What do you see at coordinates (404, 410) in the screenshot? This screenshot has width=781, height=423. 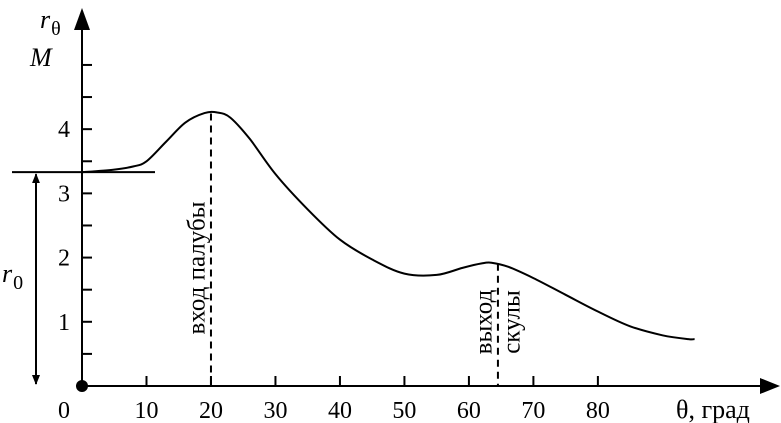 I see `x-tick-label: 50` at bounding box center [404, 410].